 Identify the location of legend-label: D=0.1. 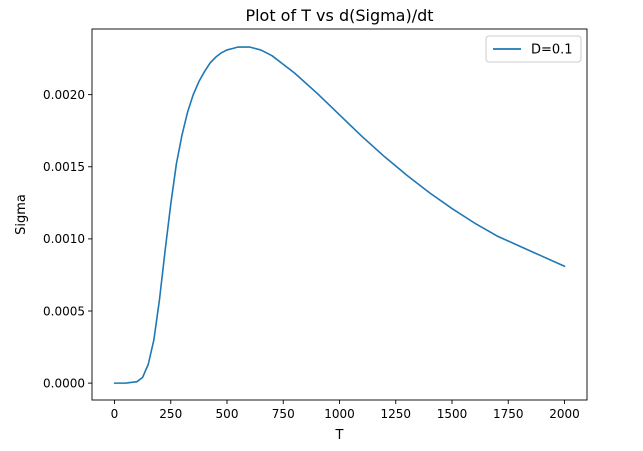
(552, 50).